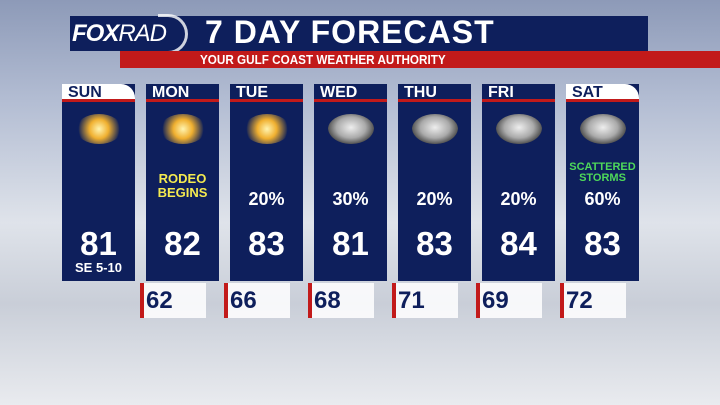 Image resolution: width=720 pixels, height=405 pixels. I want to click on day-label: TUE, so click(266, 93).